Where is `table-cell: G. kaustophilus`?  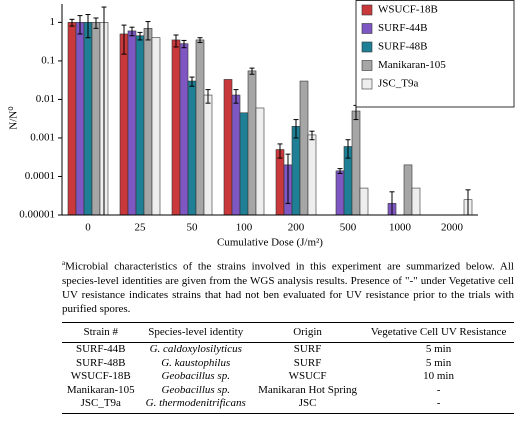
table-cell: G. kaustophilus is located at coordinates (196, 362).